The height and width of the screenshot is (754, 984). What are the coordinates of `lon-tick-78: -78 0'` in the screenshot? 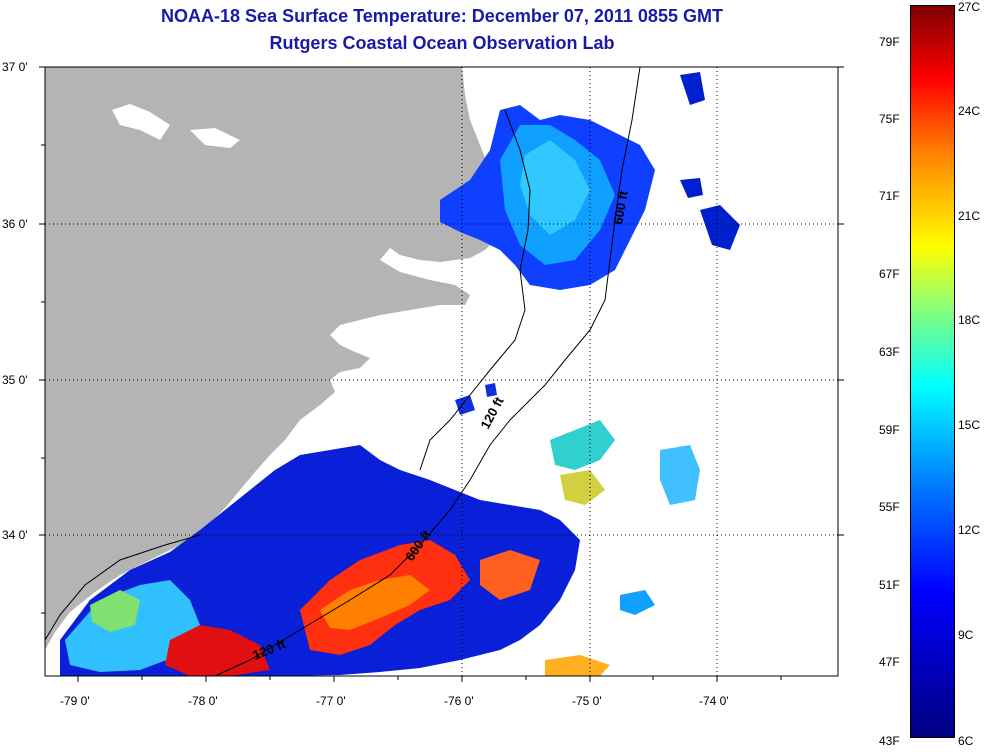 It's located at (203, 701).